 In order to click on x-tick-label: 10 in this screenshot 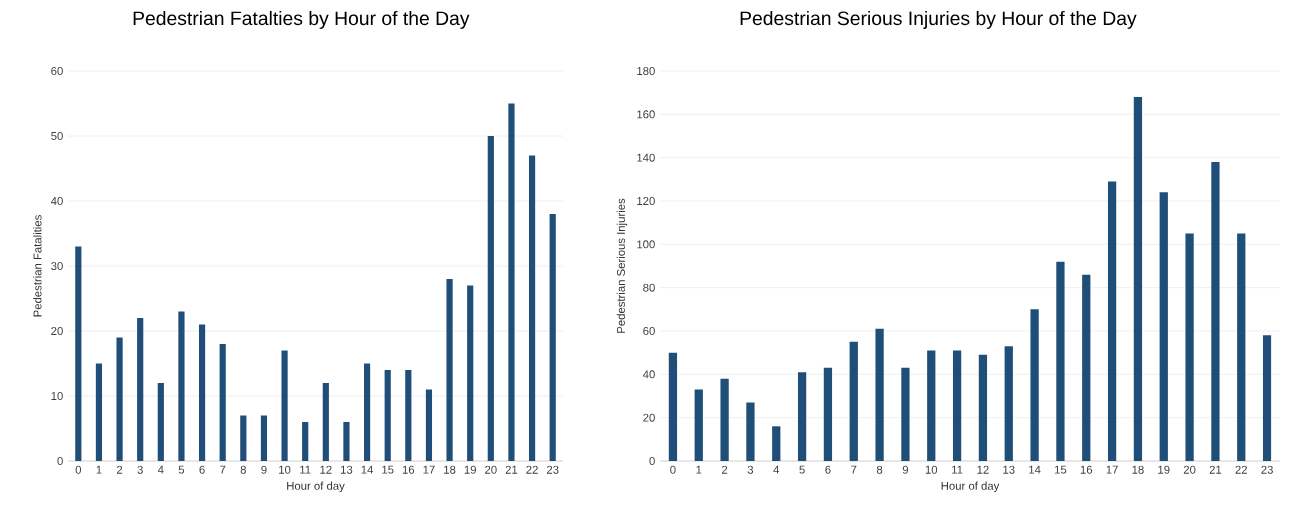, I will do `click(931, 469)`.